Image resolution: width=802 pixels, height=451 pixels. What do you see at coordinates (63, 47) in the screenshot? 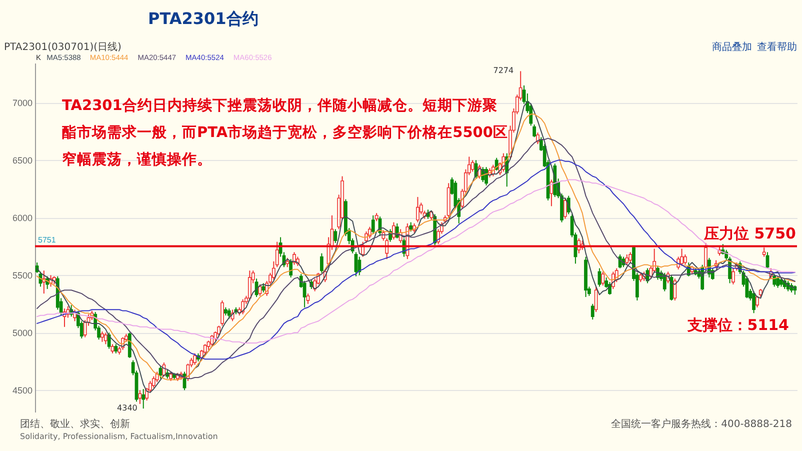
I see `chart-subtitle: PTA2301(030701)(日线)` at bounding box center [63, 47].